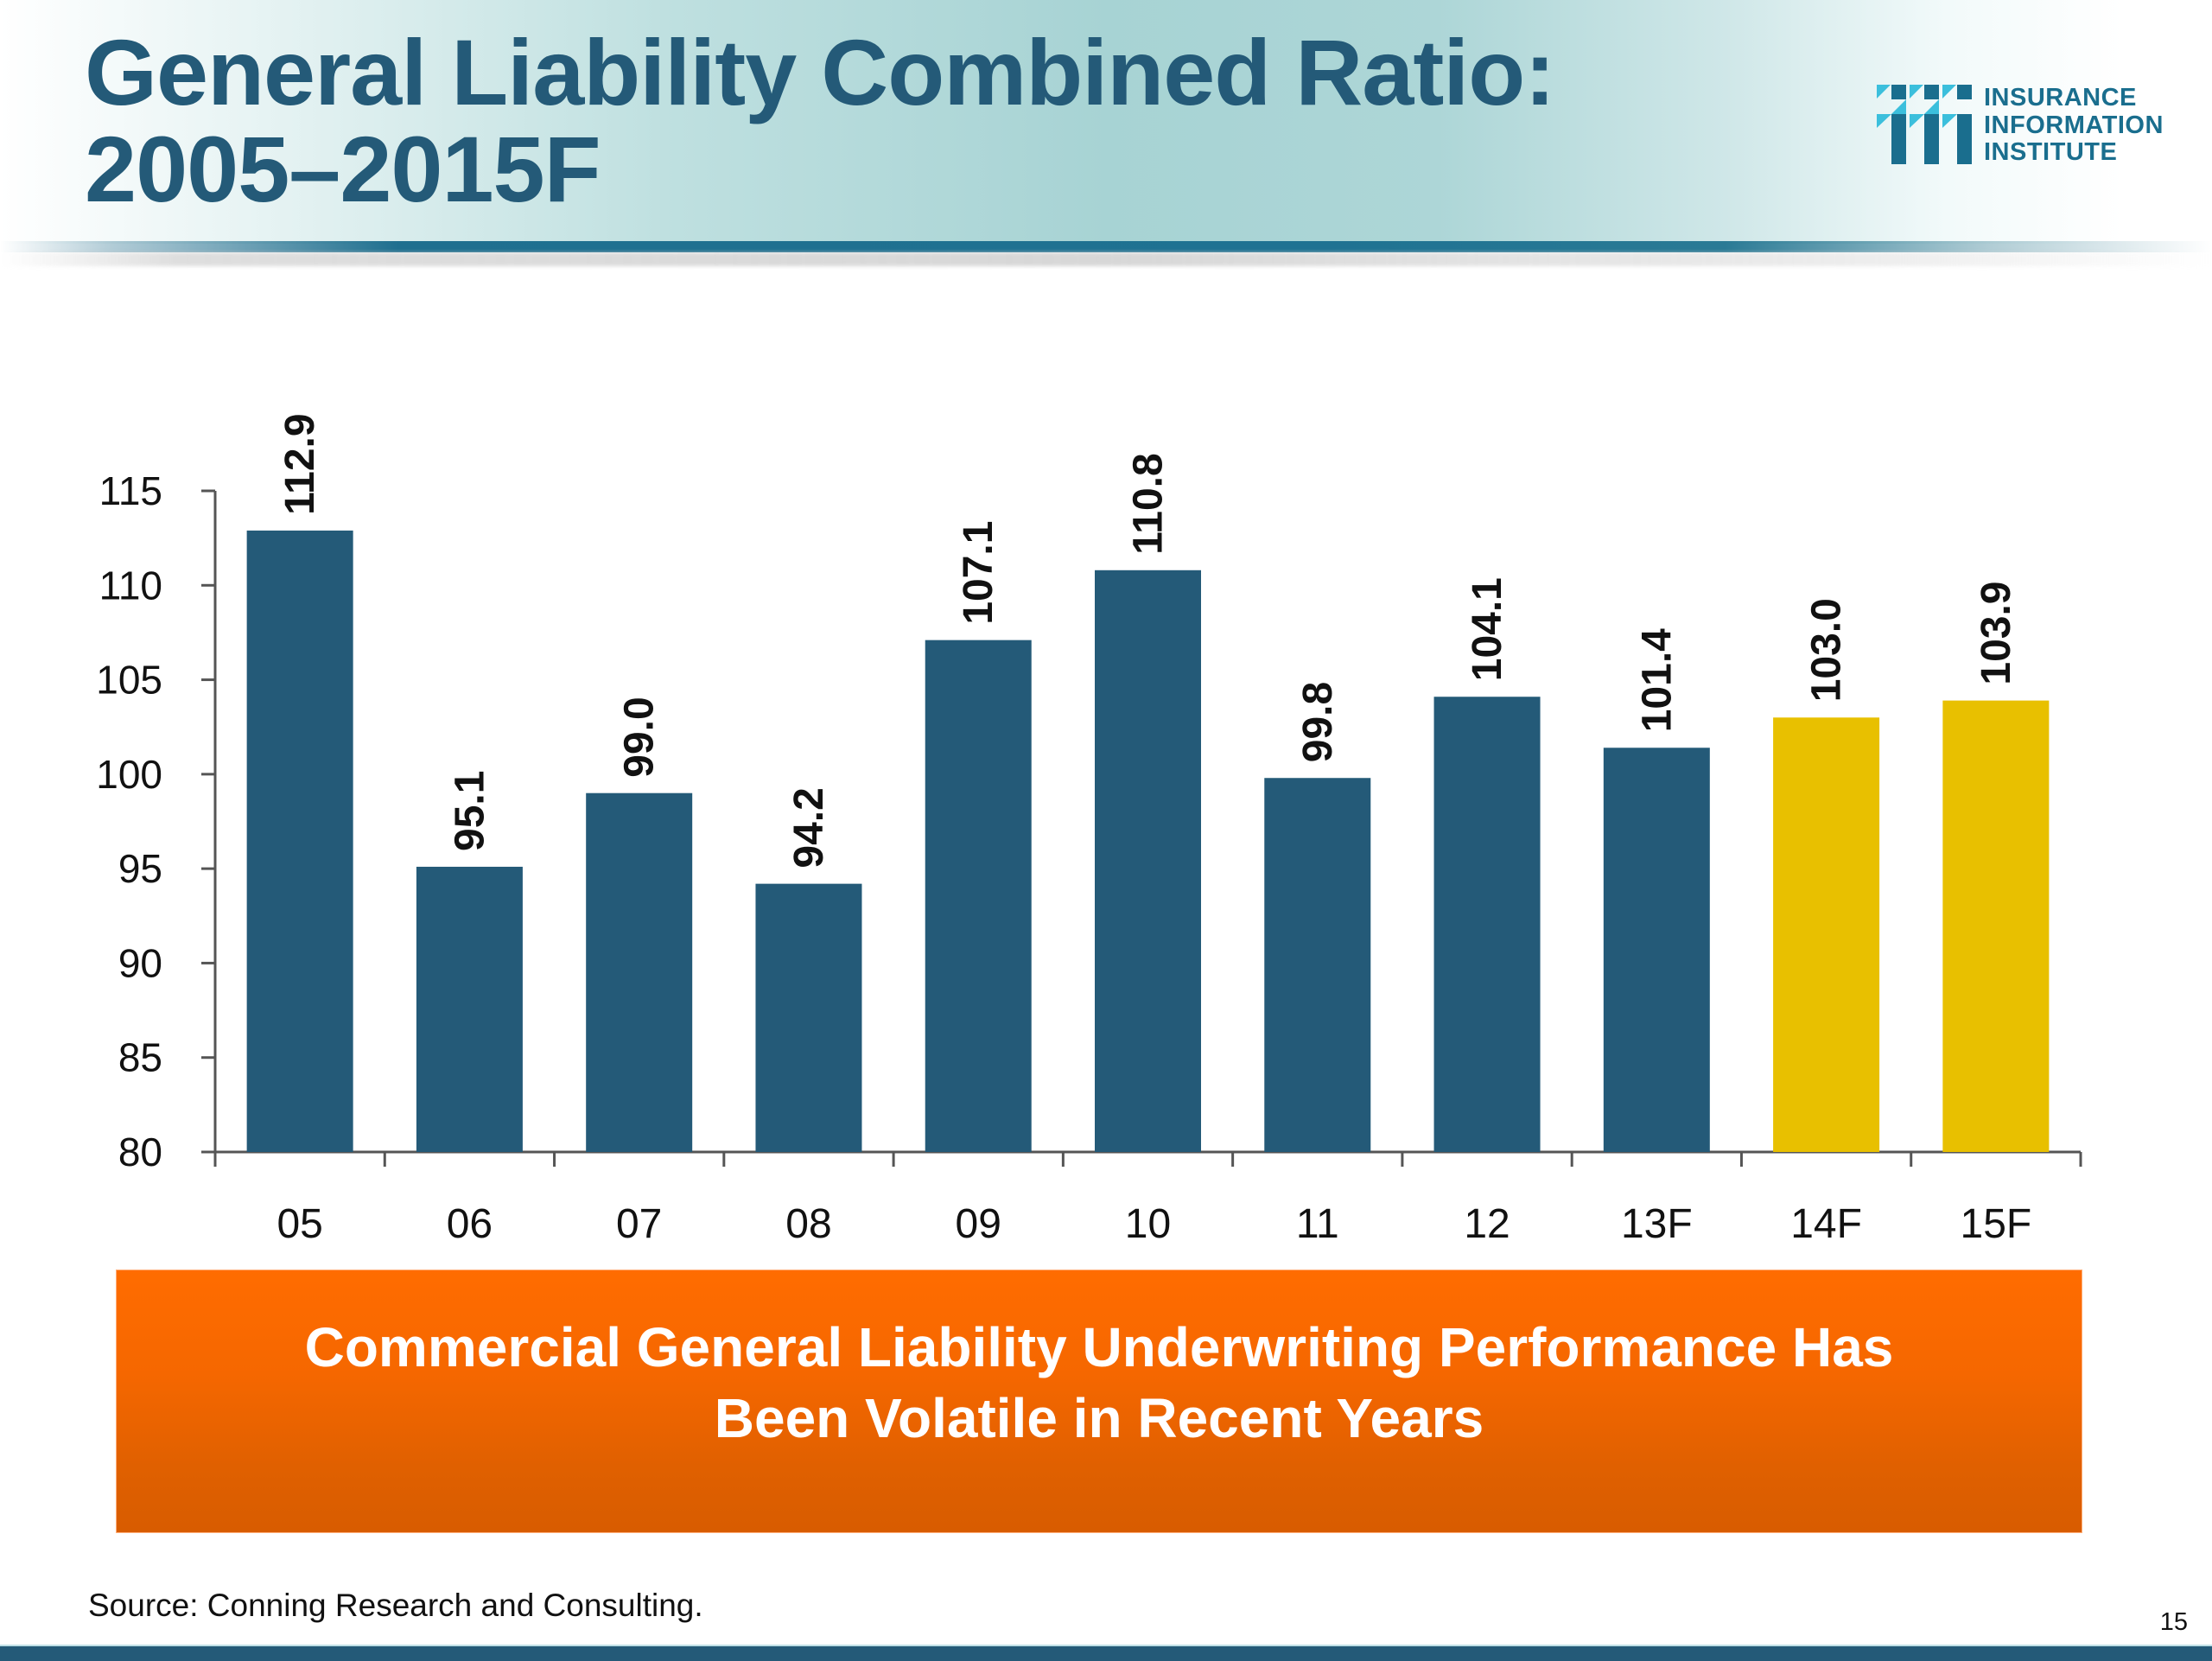 This screenshot has height=1661, width=2212. What do you see at coordinates (978, 573) in the screenshot?
I see `bar-value-label: 107.1` at bounding box center [978, 573].